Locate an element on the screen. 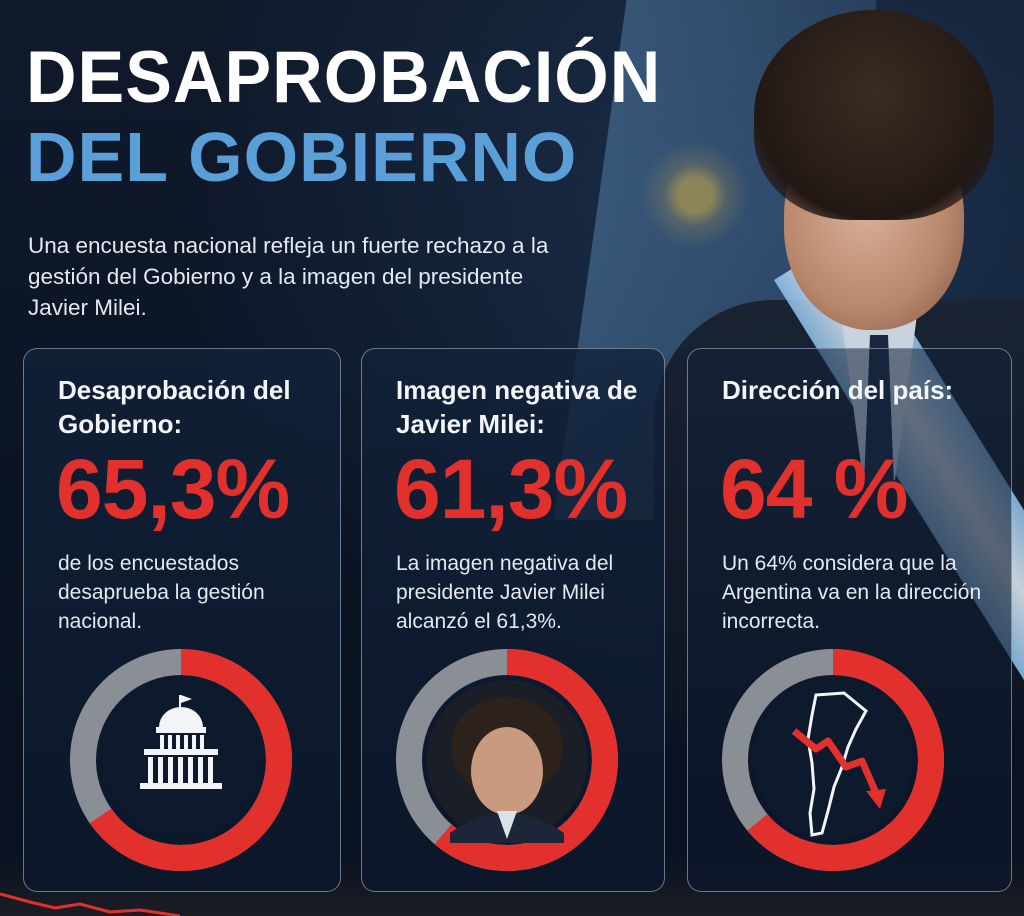 This screenshot has height=916, width=1024. president-portrait is located at coordinates (507, 770).